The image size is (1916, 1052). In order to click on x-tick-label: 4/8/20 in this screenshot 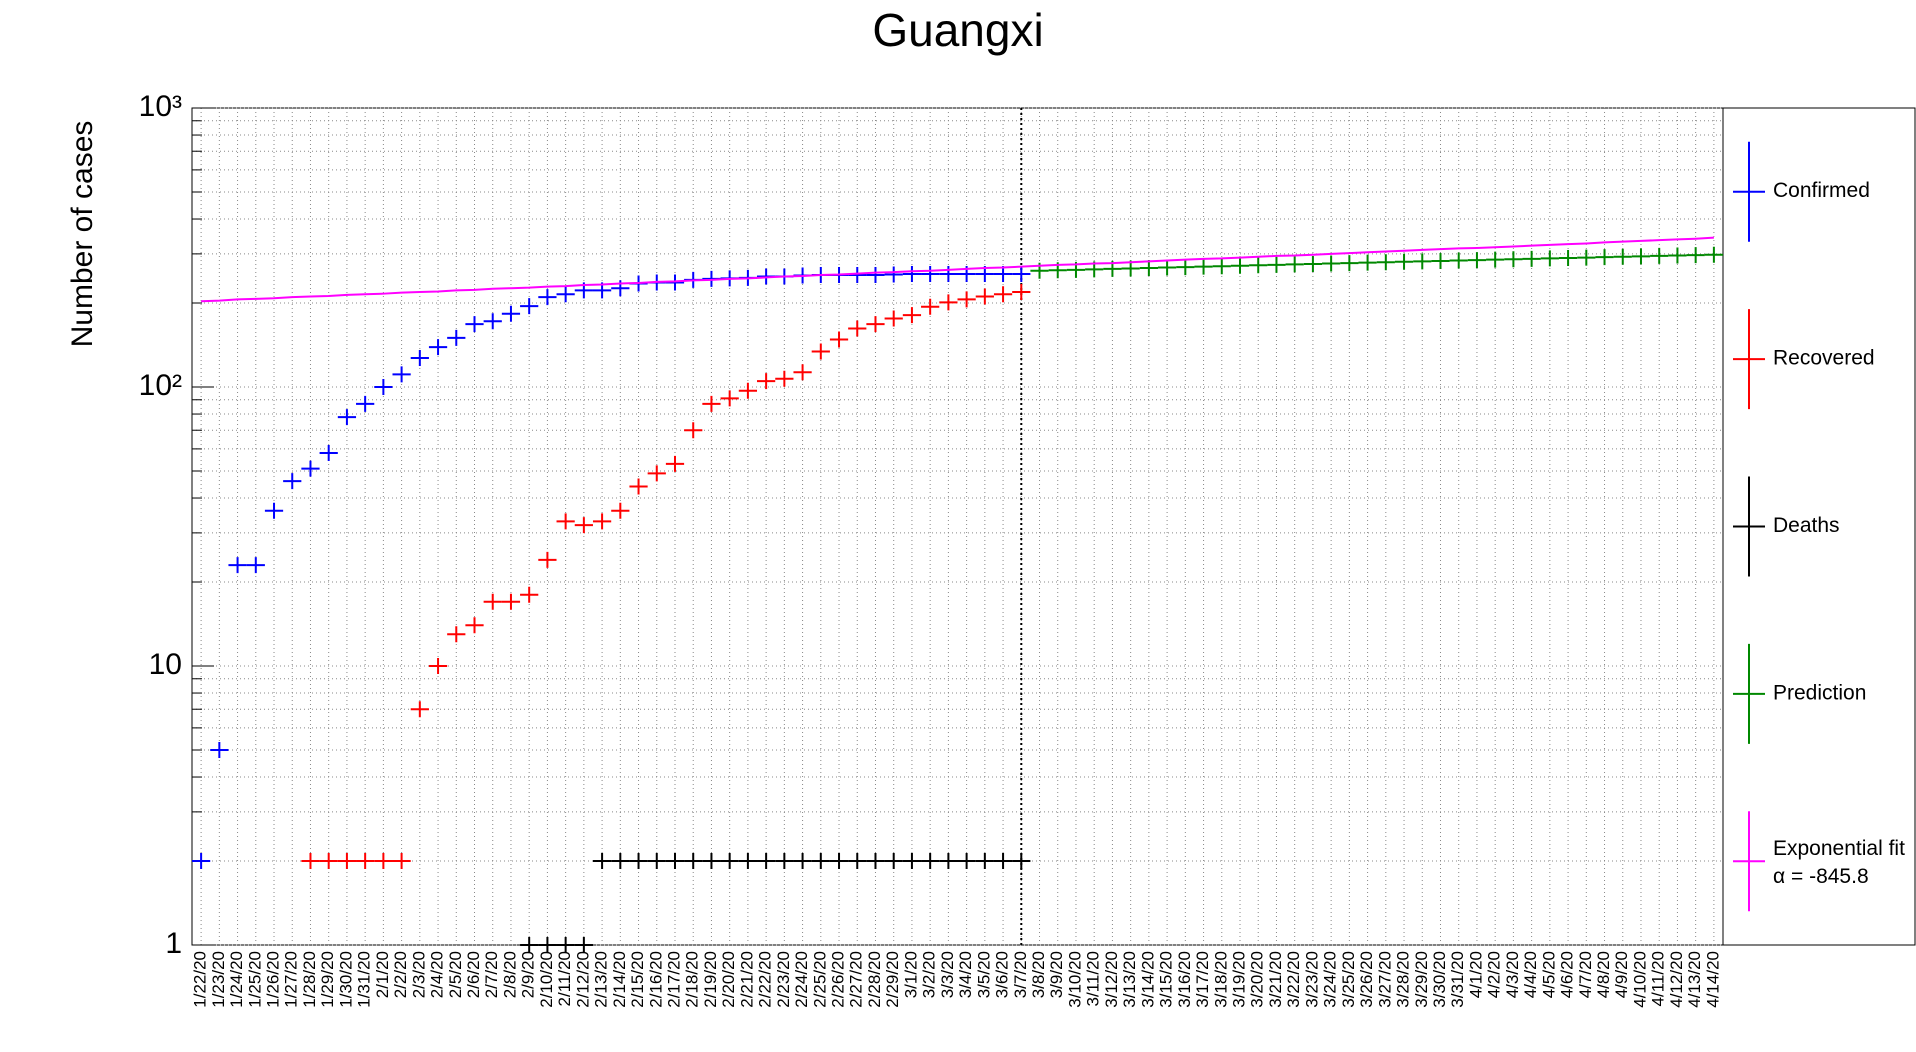, I will do `click(1603, 974)`.